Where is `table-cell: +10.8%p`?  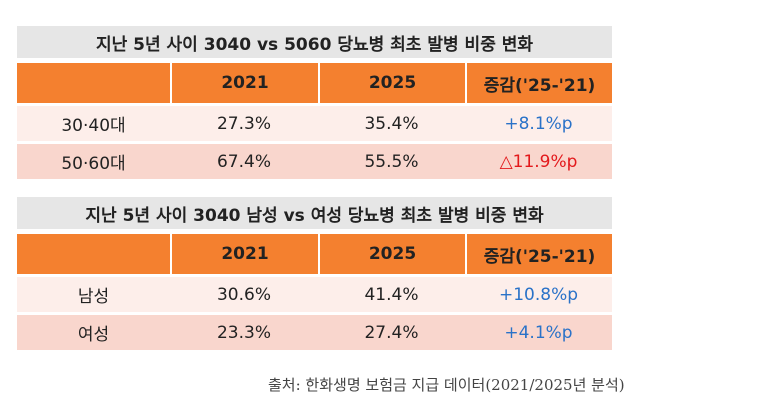
table-cell: +10.8%p is located at coordinates (538, 294).